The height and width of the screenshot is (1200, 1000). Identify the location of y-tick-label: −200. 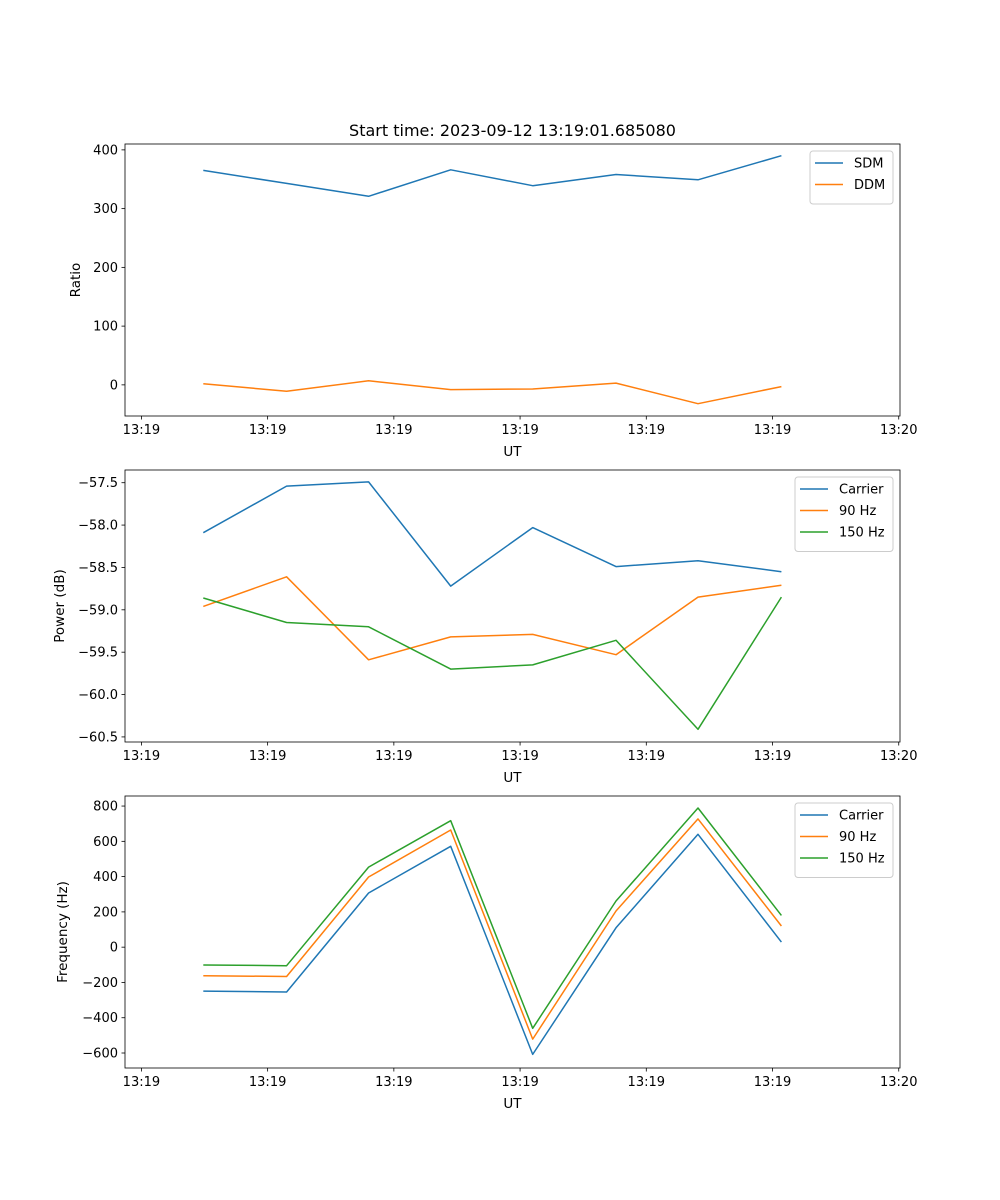
(100, 983).